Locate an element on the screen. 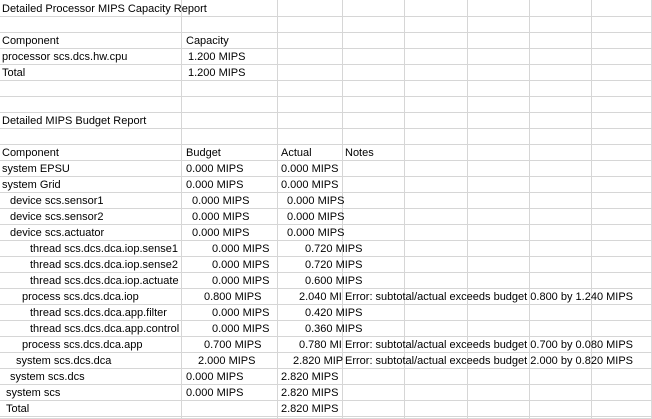 This screenshot has height=419, width=652. cell-value-c: 2.040 MI is located at coordinates (320, 297).